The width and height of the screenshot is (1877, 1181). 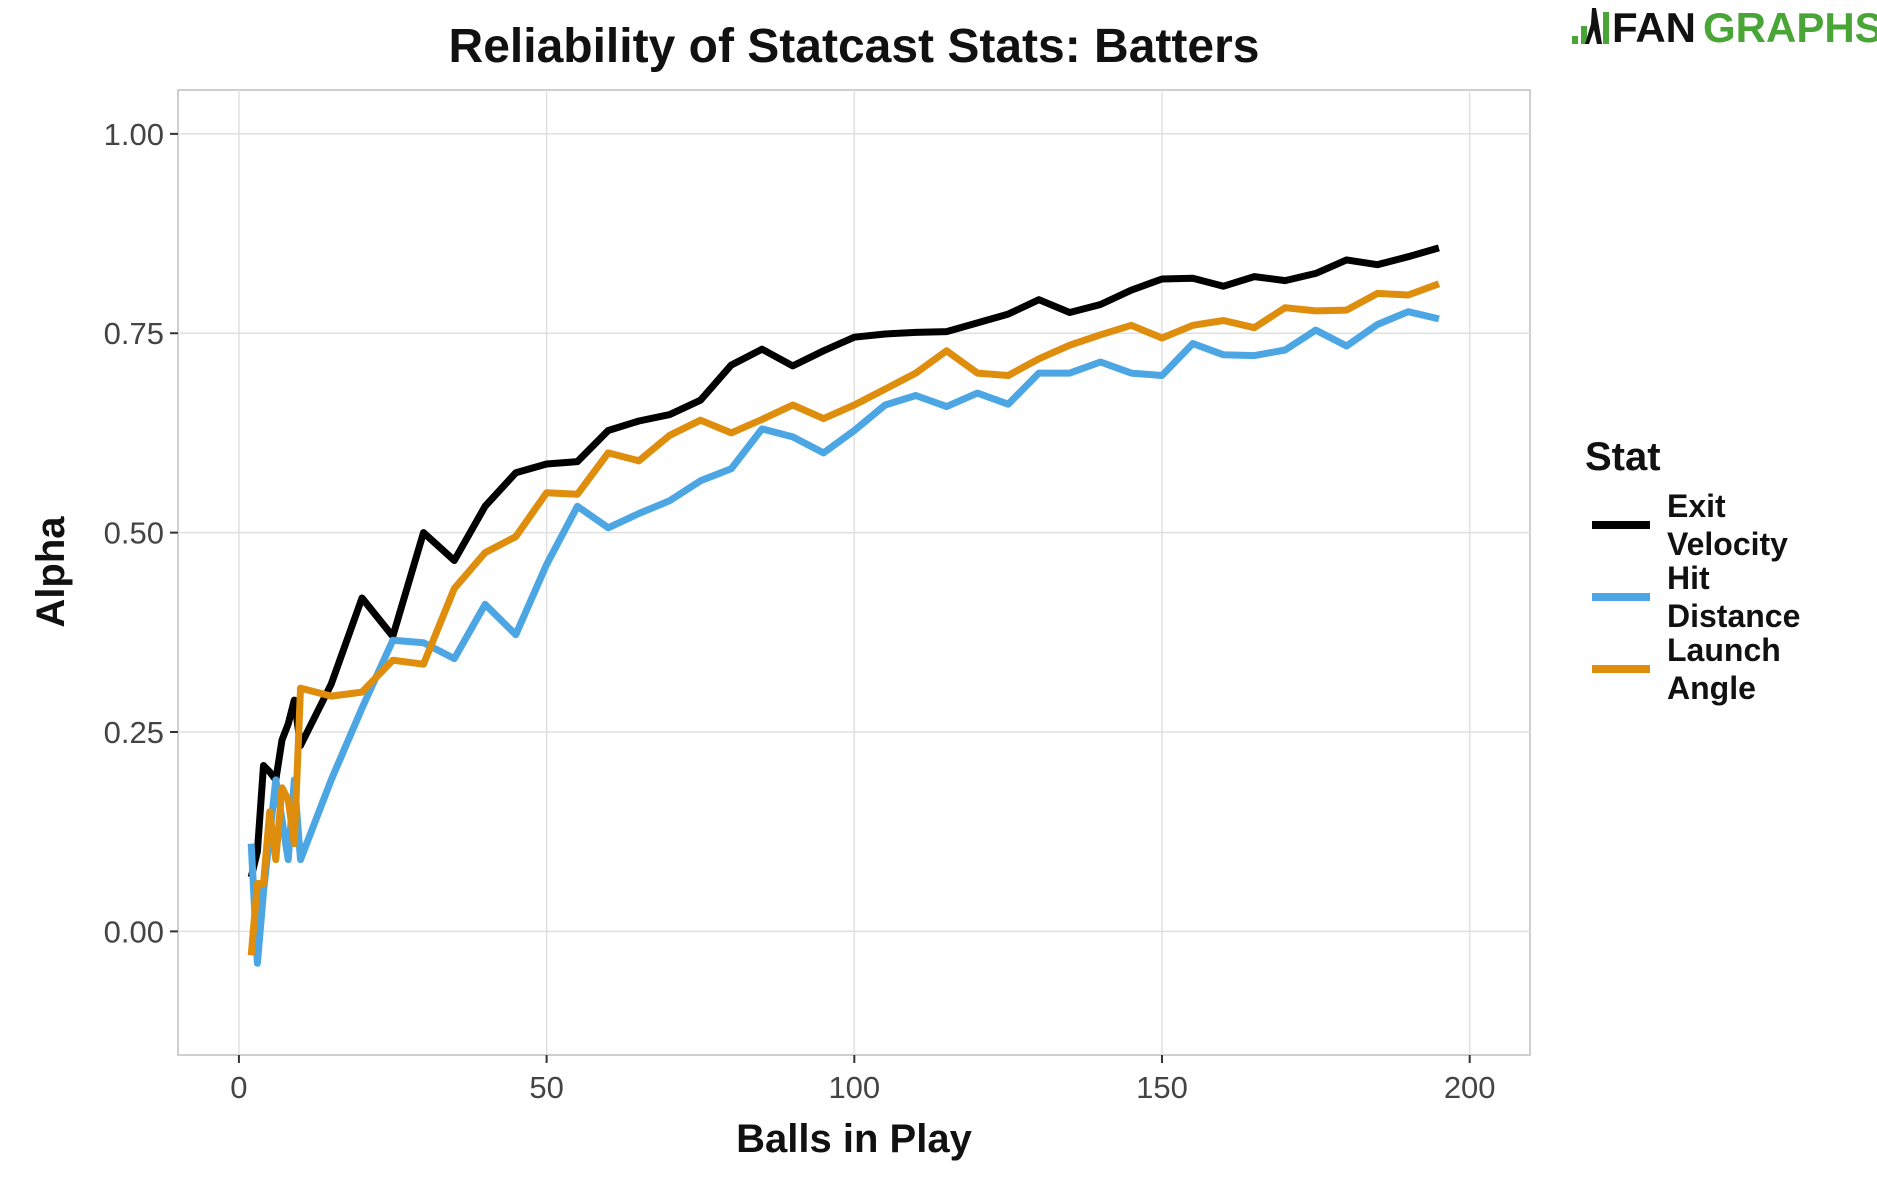 What do you see at coordinates (134, 134) in the screenshot?
I see `y-tick-label: 1.00` at bounding box center [134, 134].